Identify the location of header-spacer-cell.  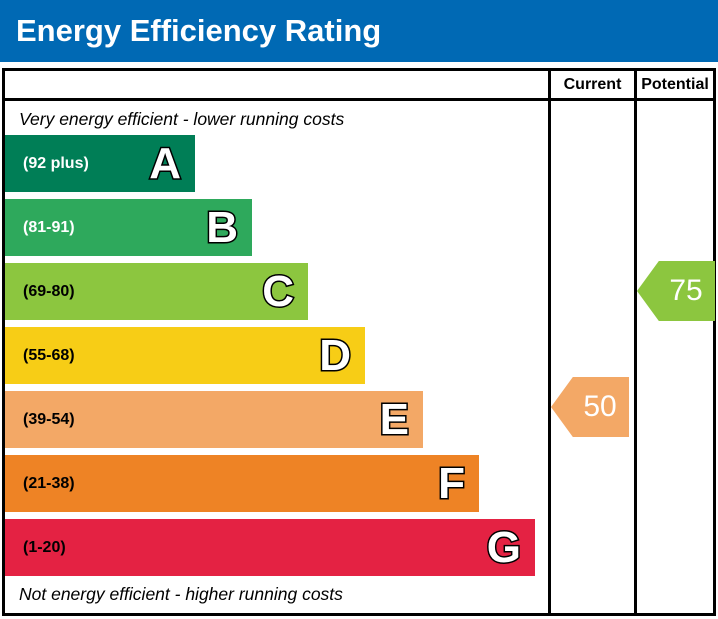
(276, 86).